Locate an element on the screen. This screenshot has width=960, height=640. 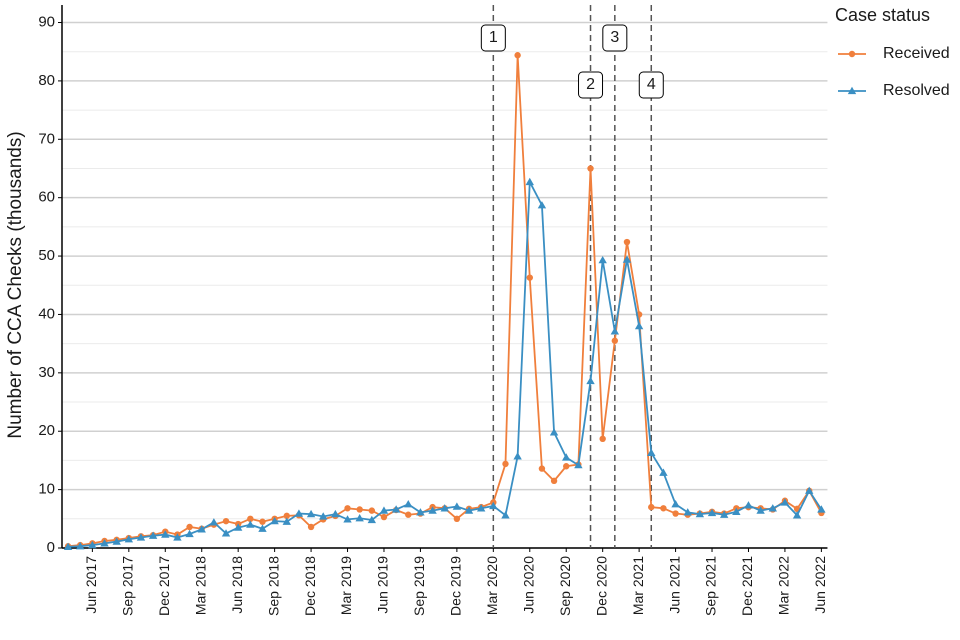
x-tick-label: Jun 2018 is located at coordinates (237, 585).